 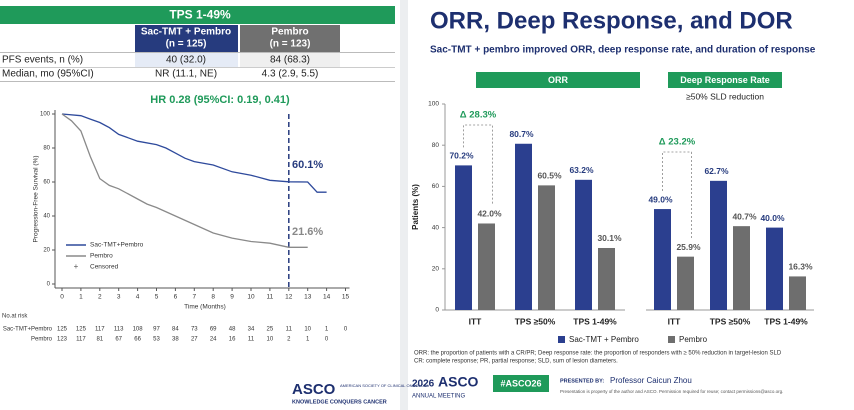 What do you see at coordinates (270, 340) in the screenshot?
I see `risk-count: 10` at bounding box center [270, 340].